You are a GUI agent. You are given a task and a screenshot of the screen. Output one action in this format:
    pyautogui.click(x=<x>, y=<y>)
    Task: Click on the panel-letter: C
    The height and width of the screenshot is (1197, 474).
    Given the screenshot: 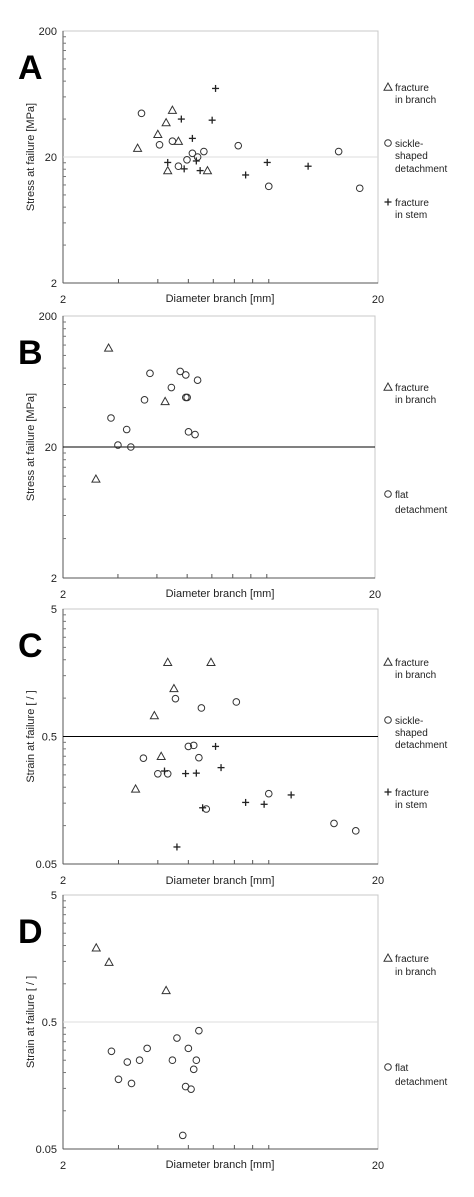 What is the action you would take?
    pyautogui.click(x=30, y=646)
    